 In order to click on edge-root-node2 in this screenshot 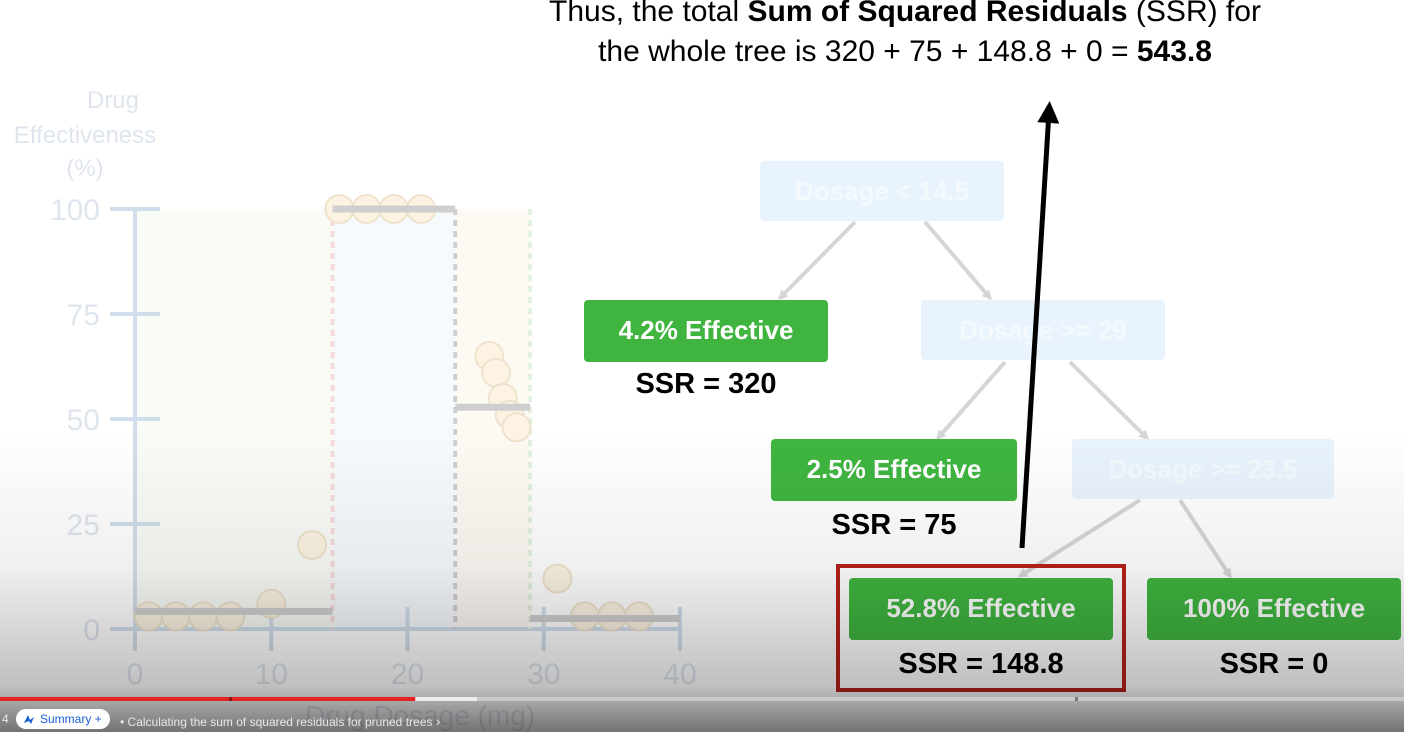, I will do `click(957, 260)`.